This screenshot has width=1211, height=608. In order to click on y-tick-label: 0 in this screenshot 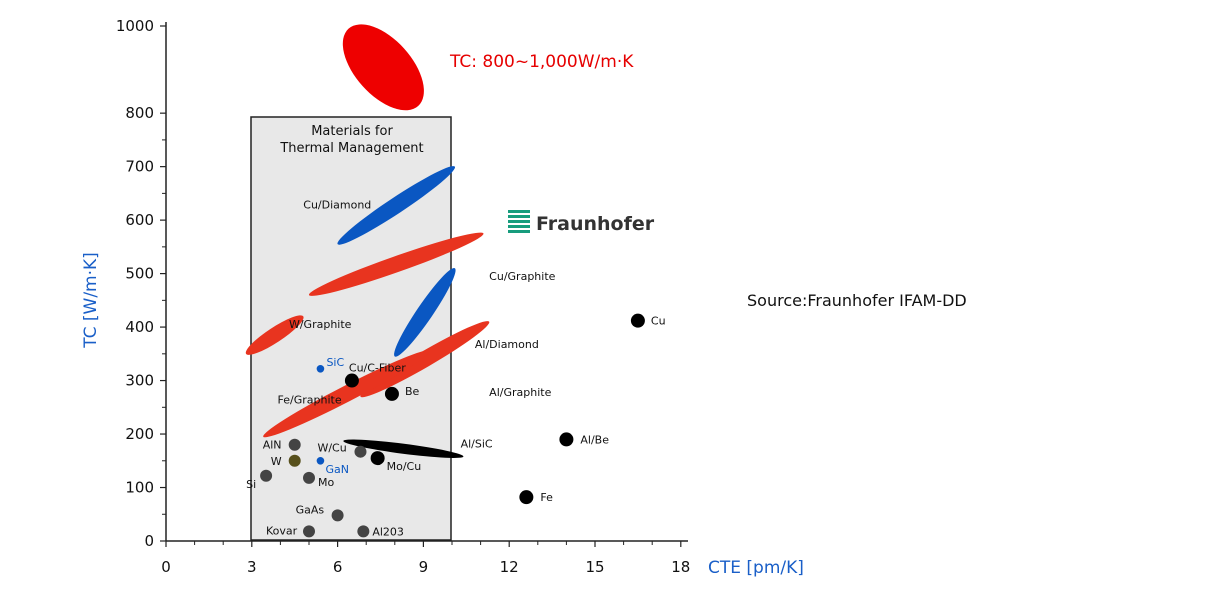, I will do `click(149, 541)`.